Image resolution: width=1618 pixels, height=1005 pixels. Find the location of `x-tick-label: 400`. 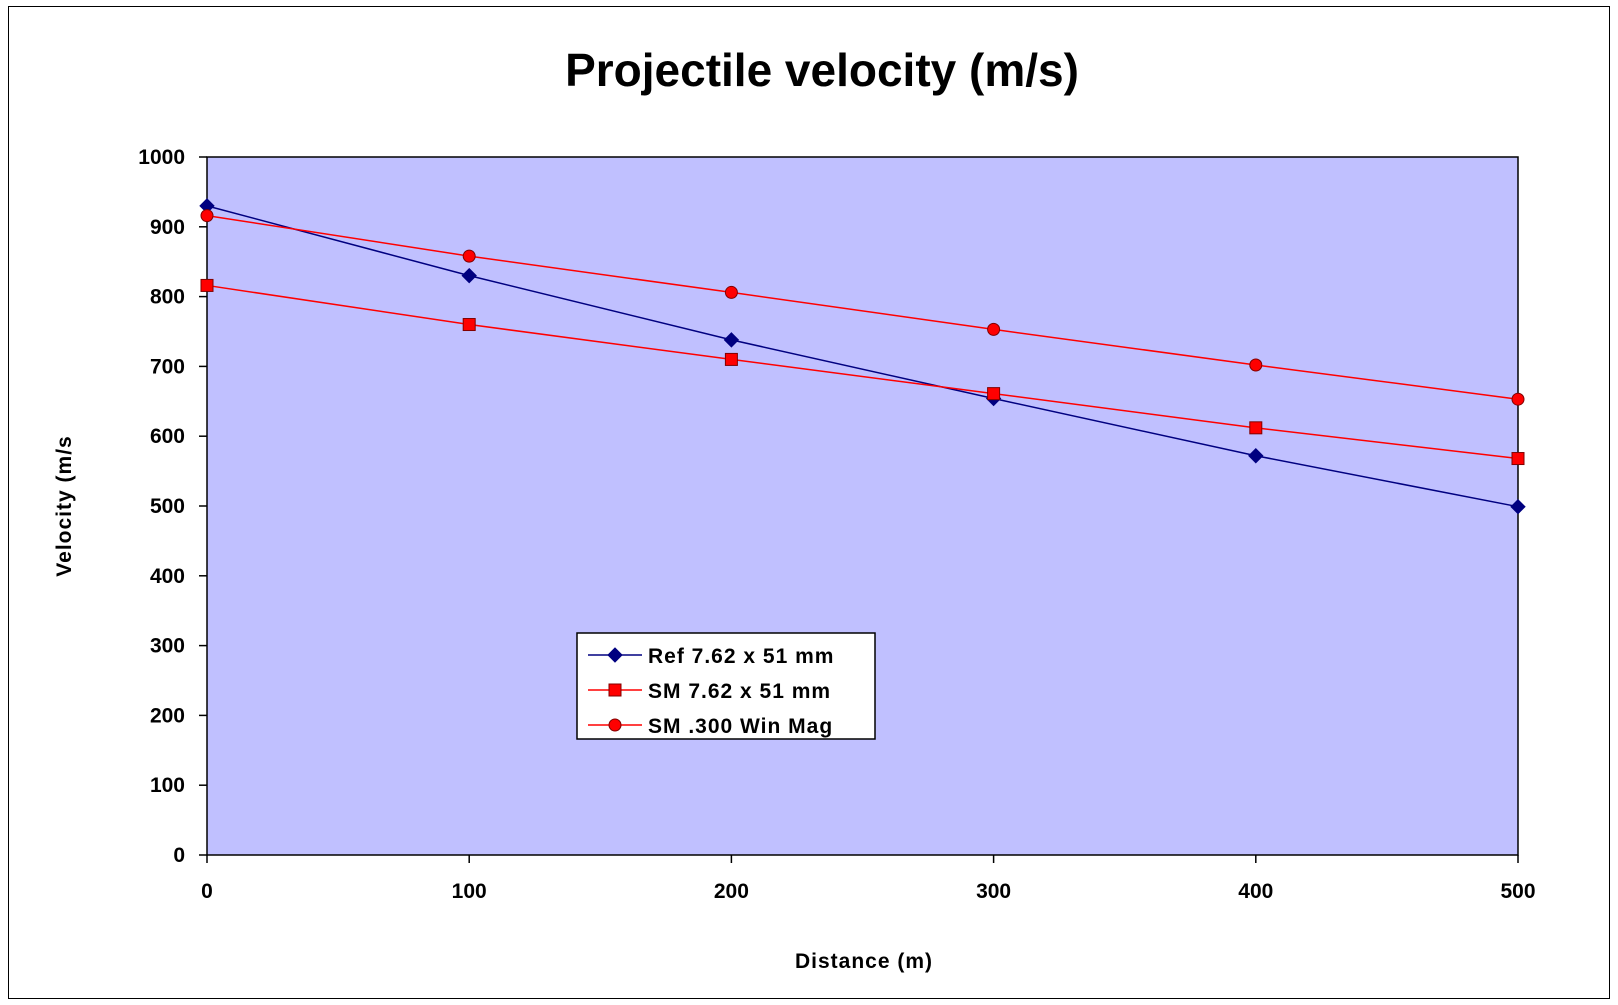

x-tick-label: 400 is located at coordinates (1255, 891).